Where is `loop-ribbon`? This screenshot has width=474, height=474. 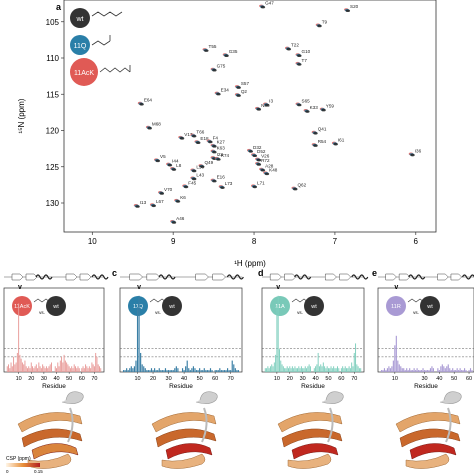
loop-ribbon is located at coordinates (309, 461).